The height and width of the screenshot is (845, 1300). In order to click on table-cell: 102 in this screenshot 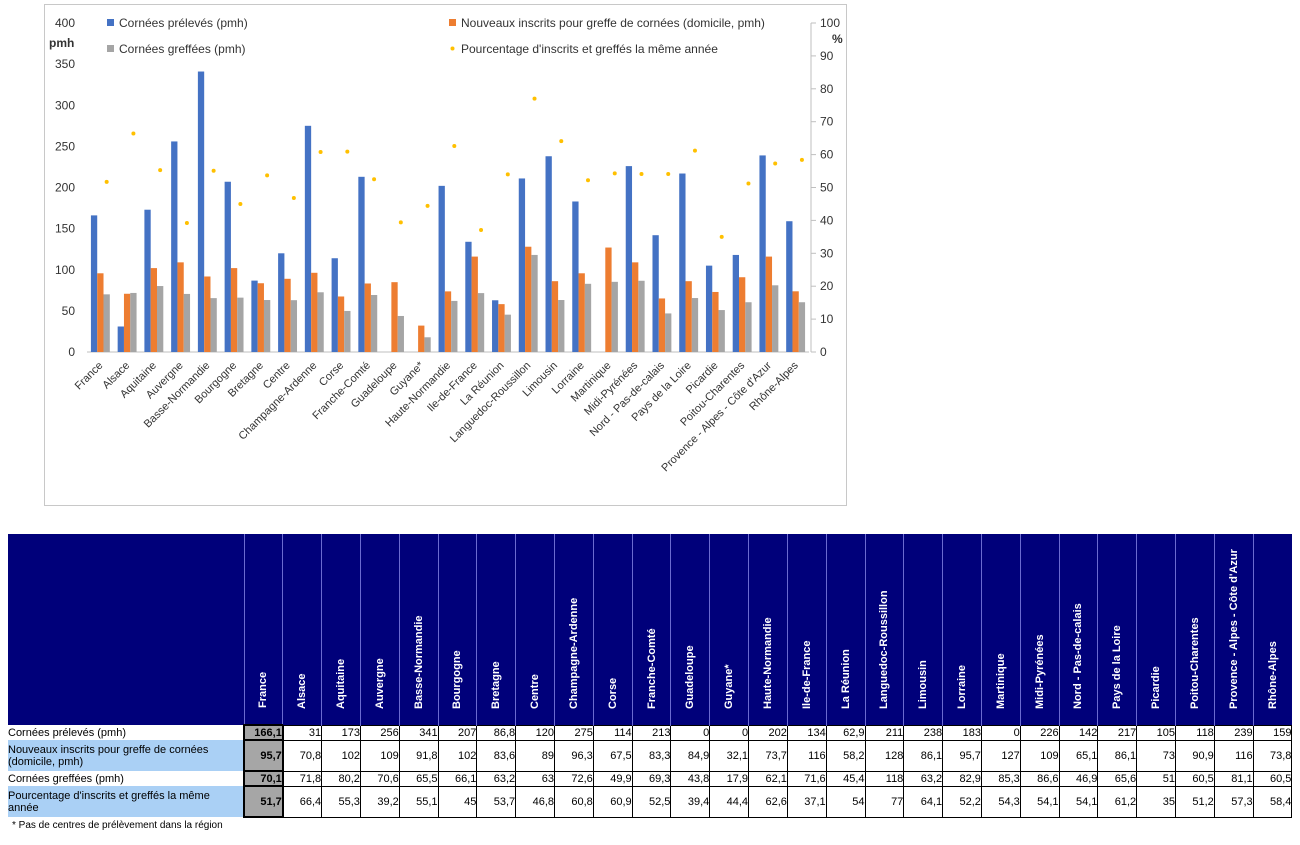, I will do `click(341, 755)`.